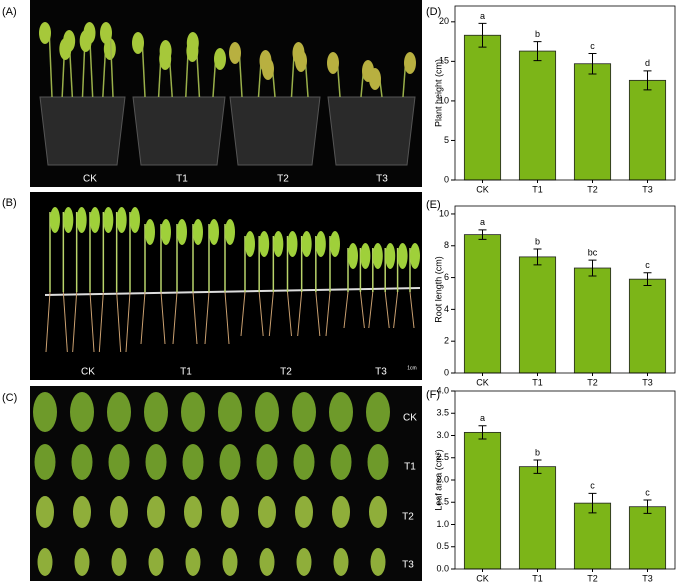 This screenshot has height=583, width=685. What do you see at coordinates (408, 565) in the screenshot?
I see `photo-label: T3` at bounding box center [408, 565].